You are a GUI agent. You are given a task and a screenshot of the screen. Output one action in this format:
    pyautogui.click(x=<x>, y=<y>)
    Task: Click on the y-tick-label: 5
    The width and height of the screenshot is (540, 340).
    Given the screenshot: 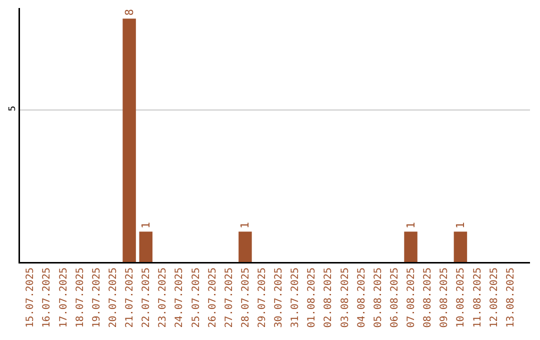 What is the action you would take?
    pyautogui.click(x=13, y=109)
    